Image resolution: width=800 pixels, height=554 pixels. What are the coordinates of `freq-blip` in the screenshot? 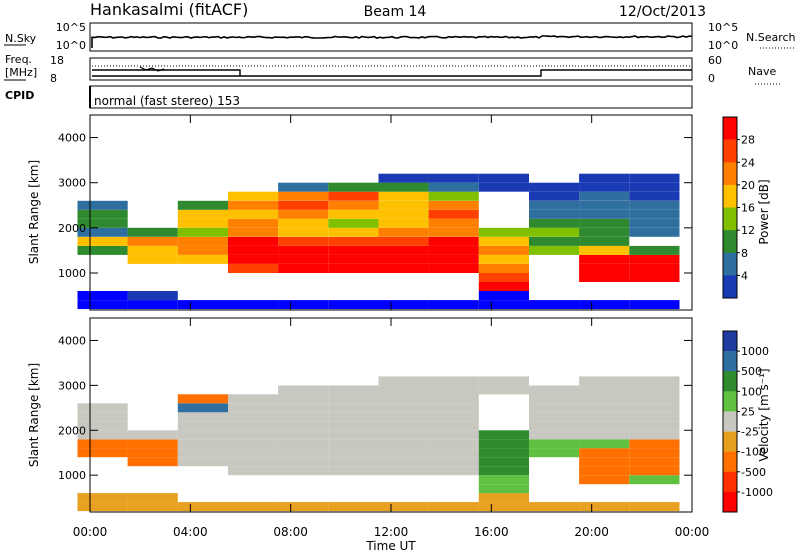 It's located at (152, 69).